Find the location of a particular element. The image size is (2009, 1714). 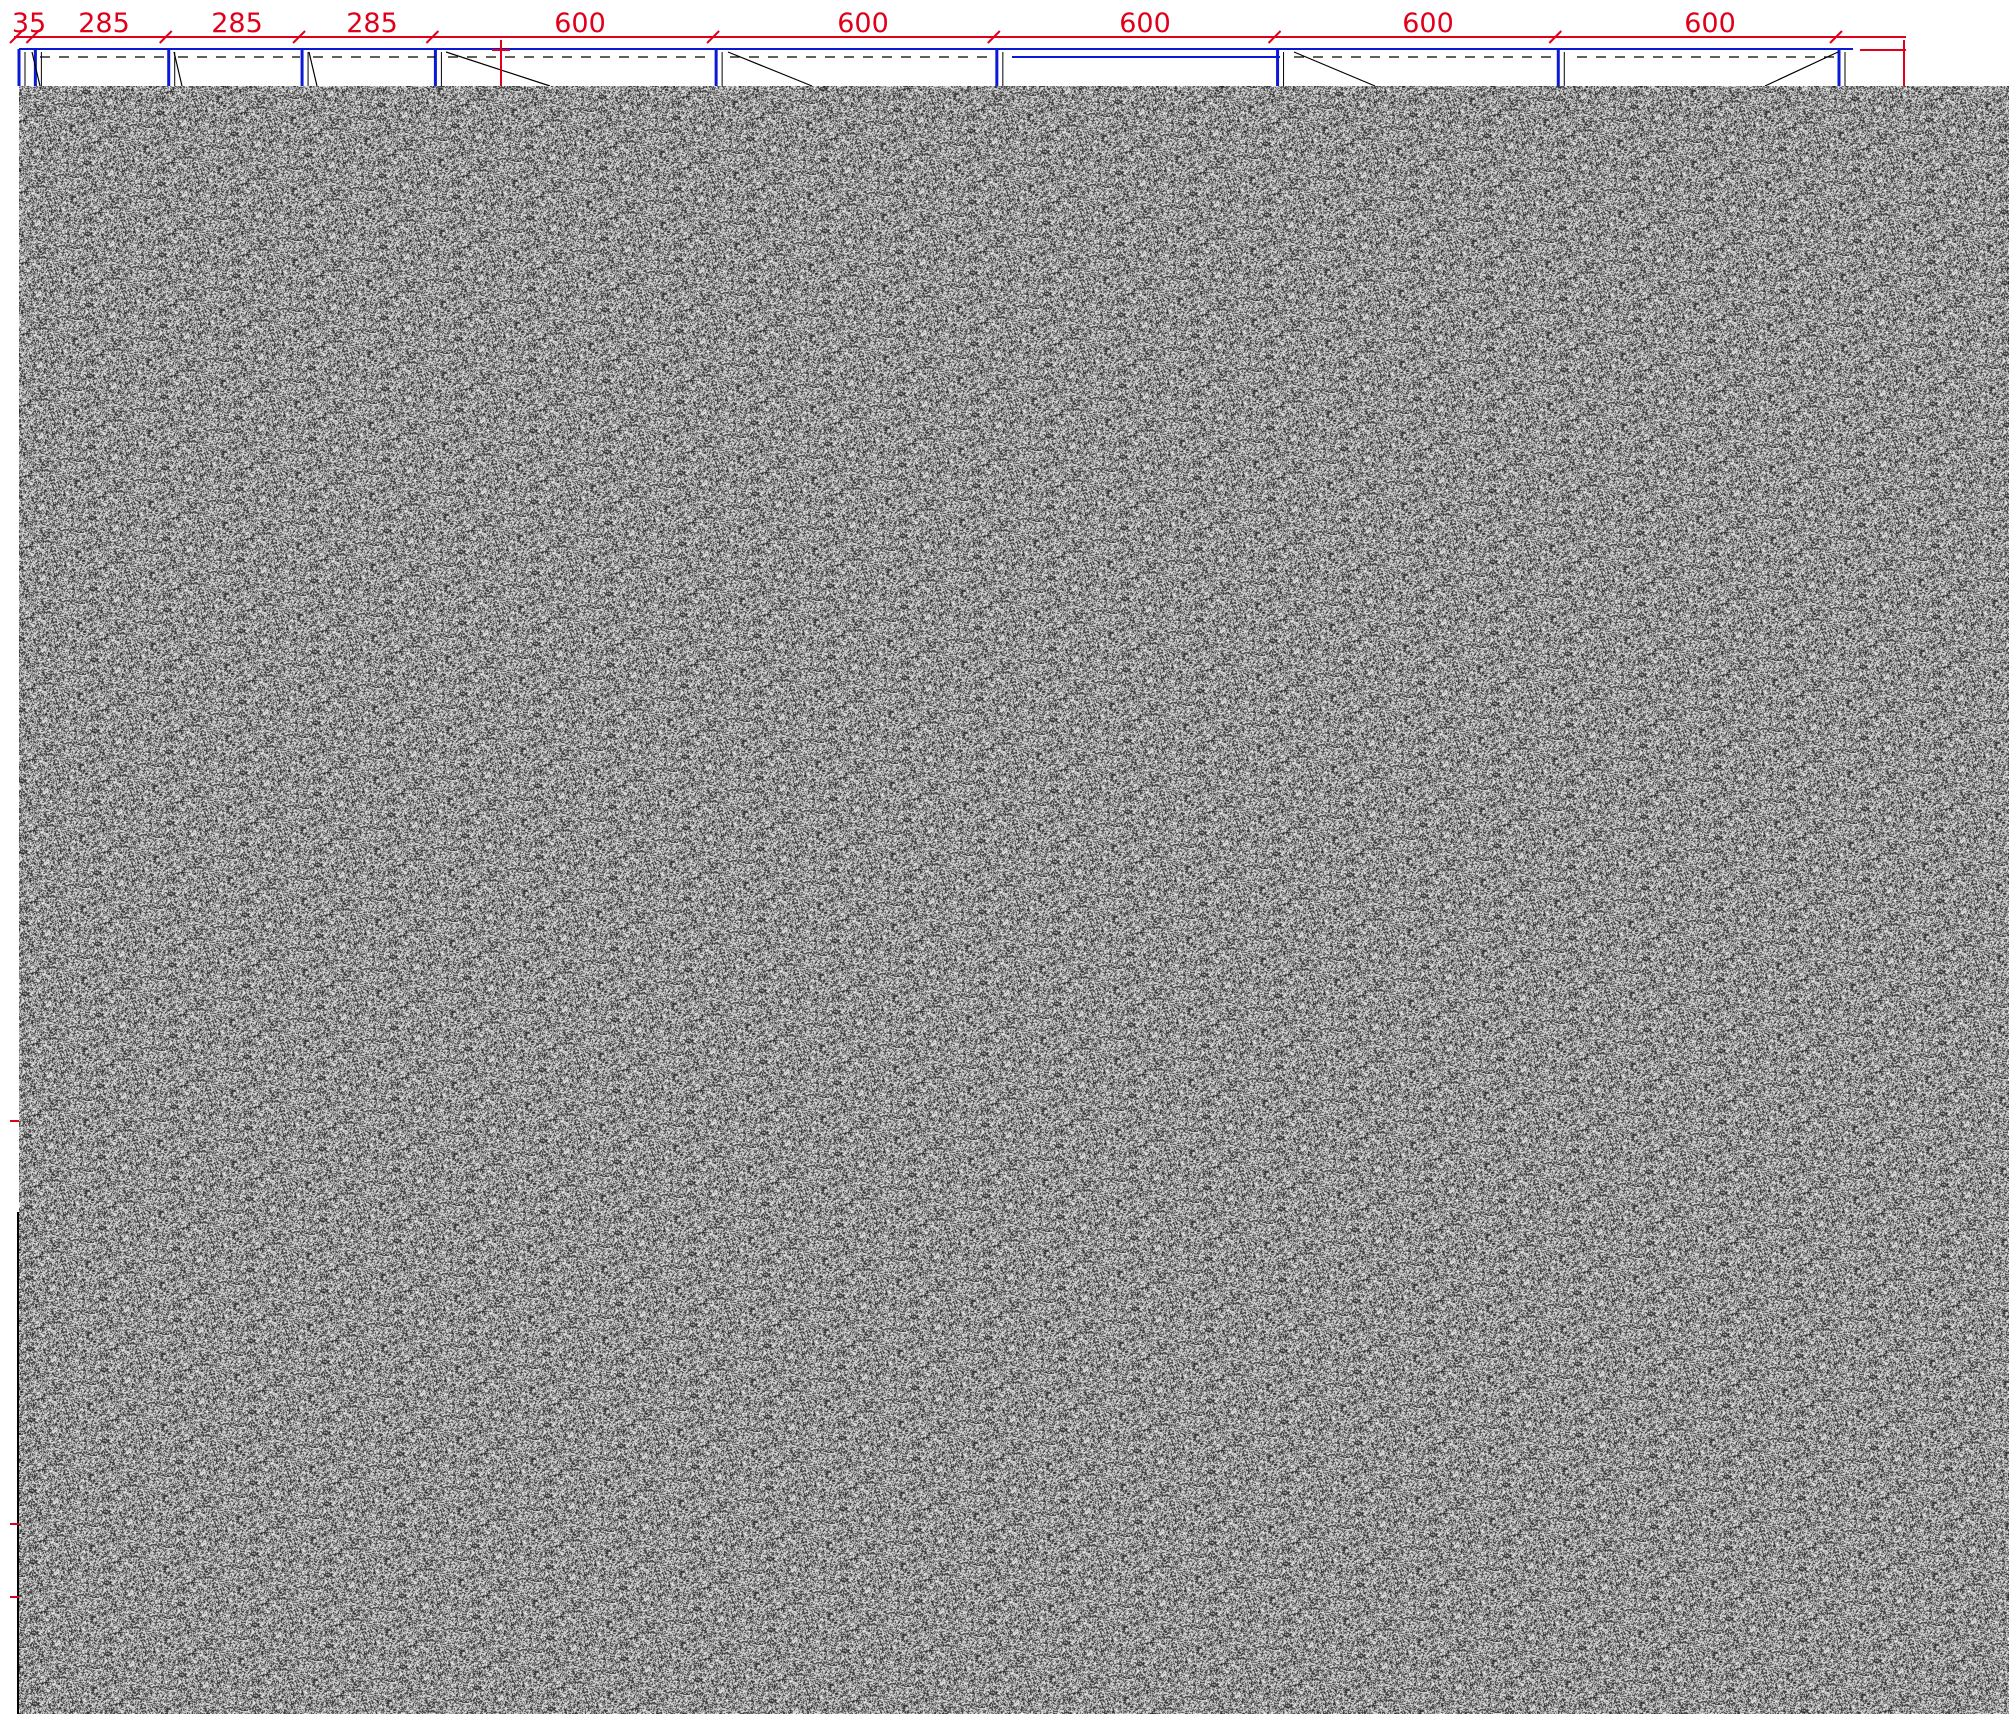

dimension-label-6: 600 is located at coordinates (863, 23).